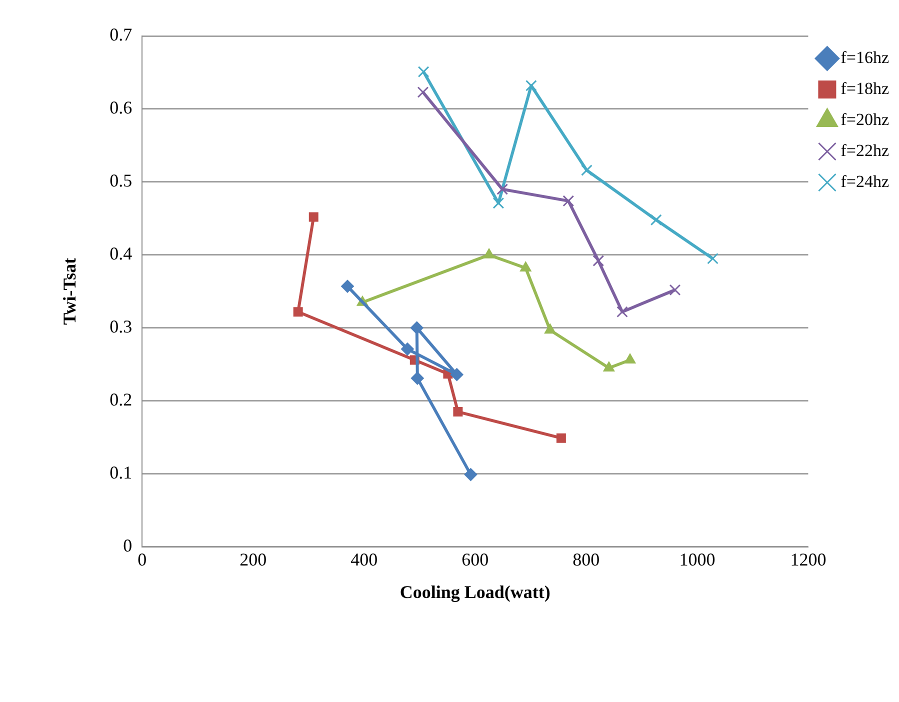 The height and width of the screenshot is (702, 899). I want to click on x-tick-label: 400, so click(364, 559).